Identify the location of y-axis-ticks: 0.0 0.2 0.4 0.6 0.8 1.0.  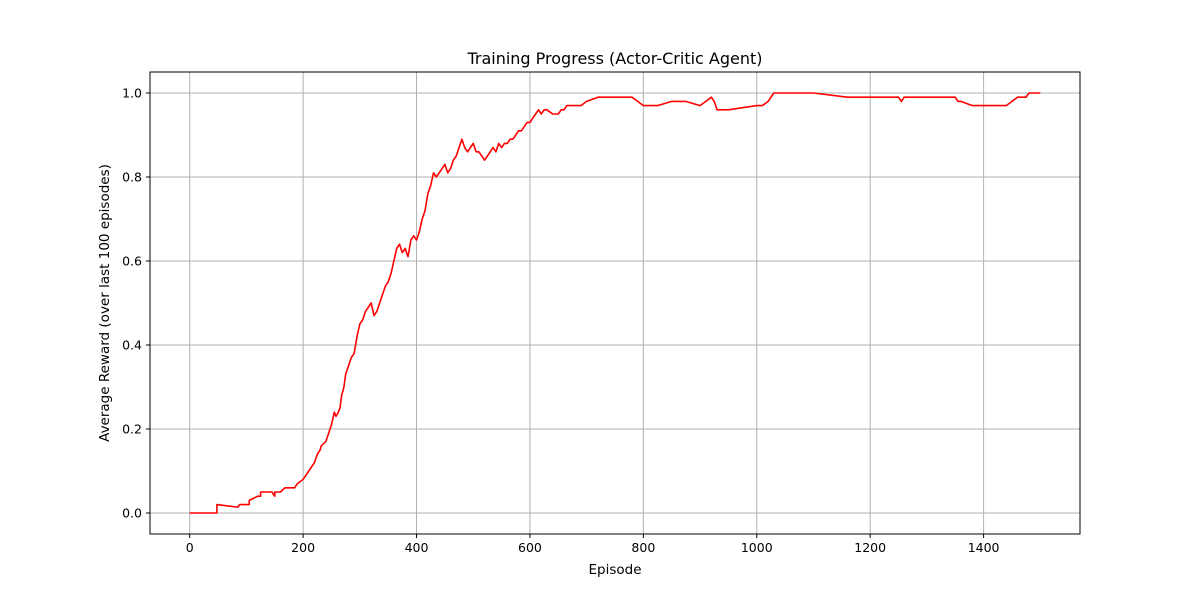
(136, 303).